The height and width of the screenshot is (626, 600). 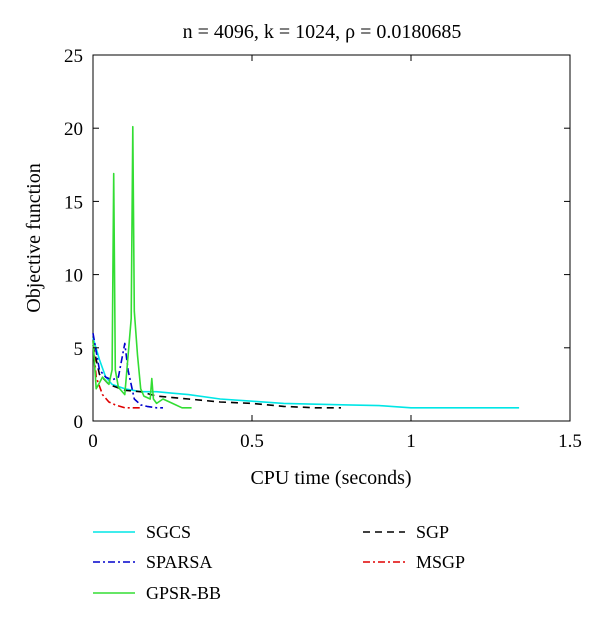 What do you see at coordinates (79, 422) in the screenshot?
I see `y-tick-label: 0` at bounding box center [79, 422].